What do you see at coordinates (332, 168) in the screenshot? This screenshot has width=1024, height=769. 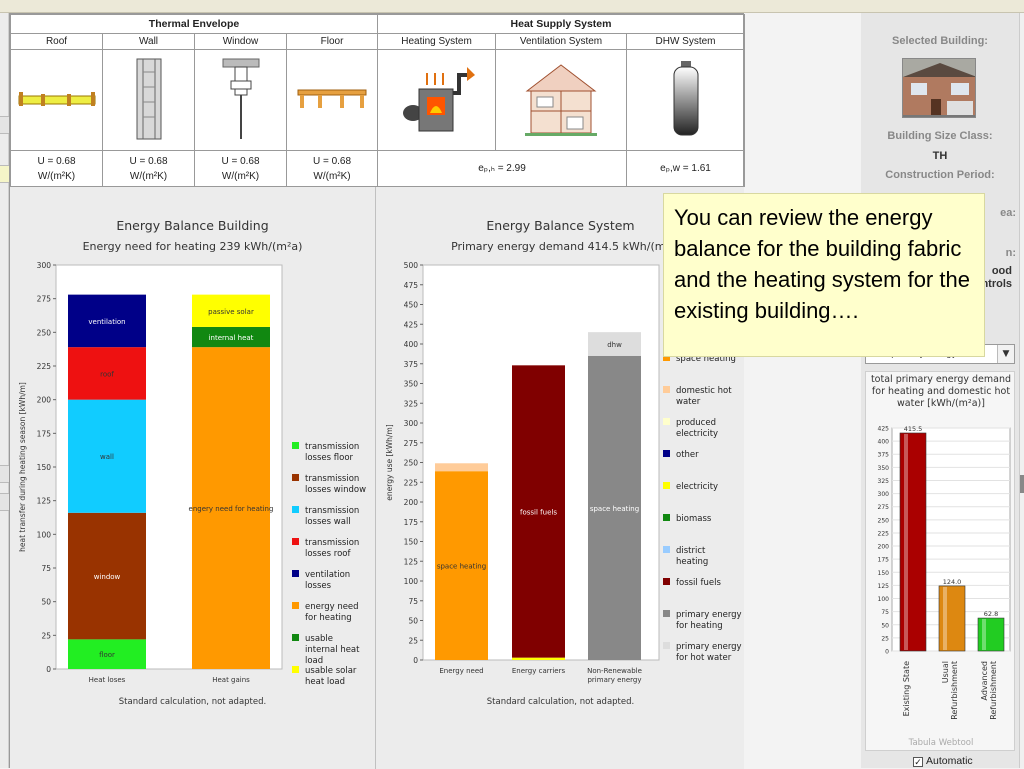 I see `floor-u-value: U = 0.68 W/(m²K)` at bounding box center [332, 168].